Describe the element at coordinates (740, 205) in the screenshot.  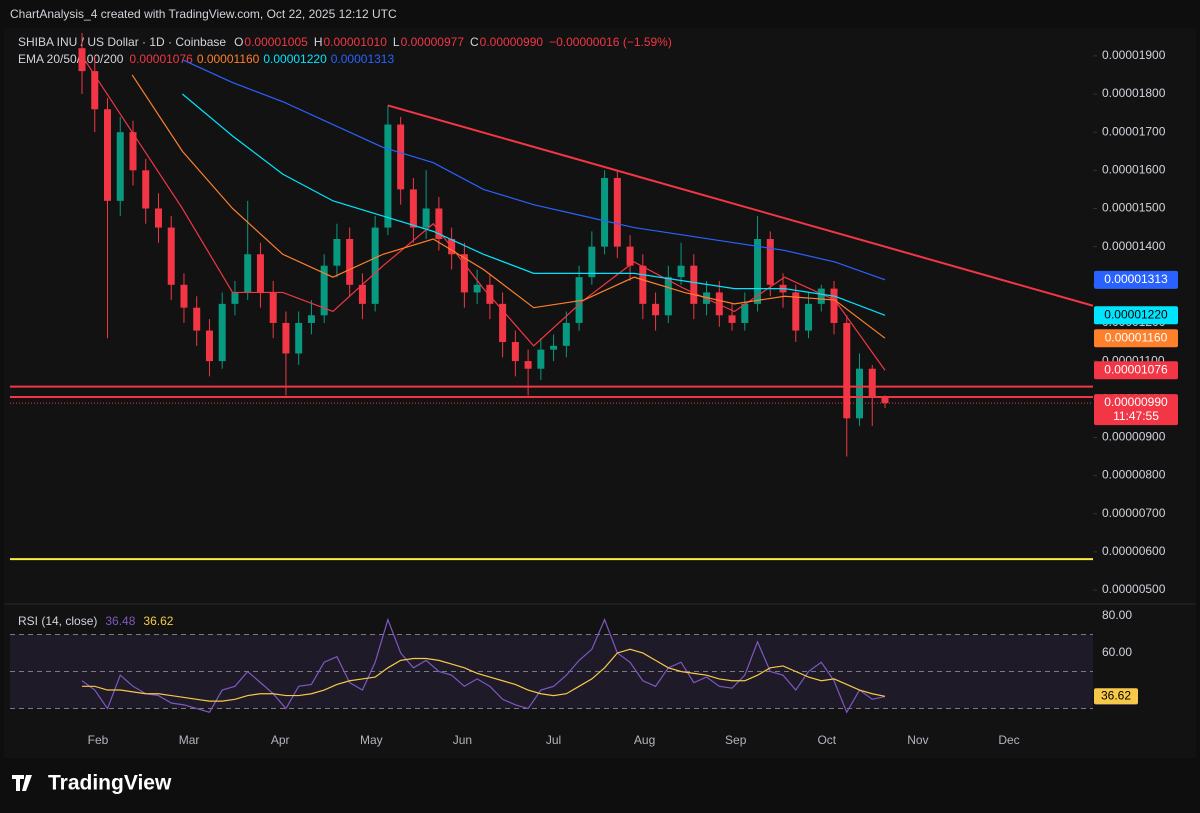
I see `trendline` at that location.